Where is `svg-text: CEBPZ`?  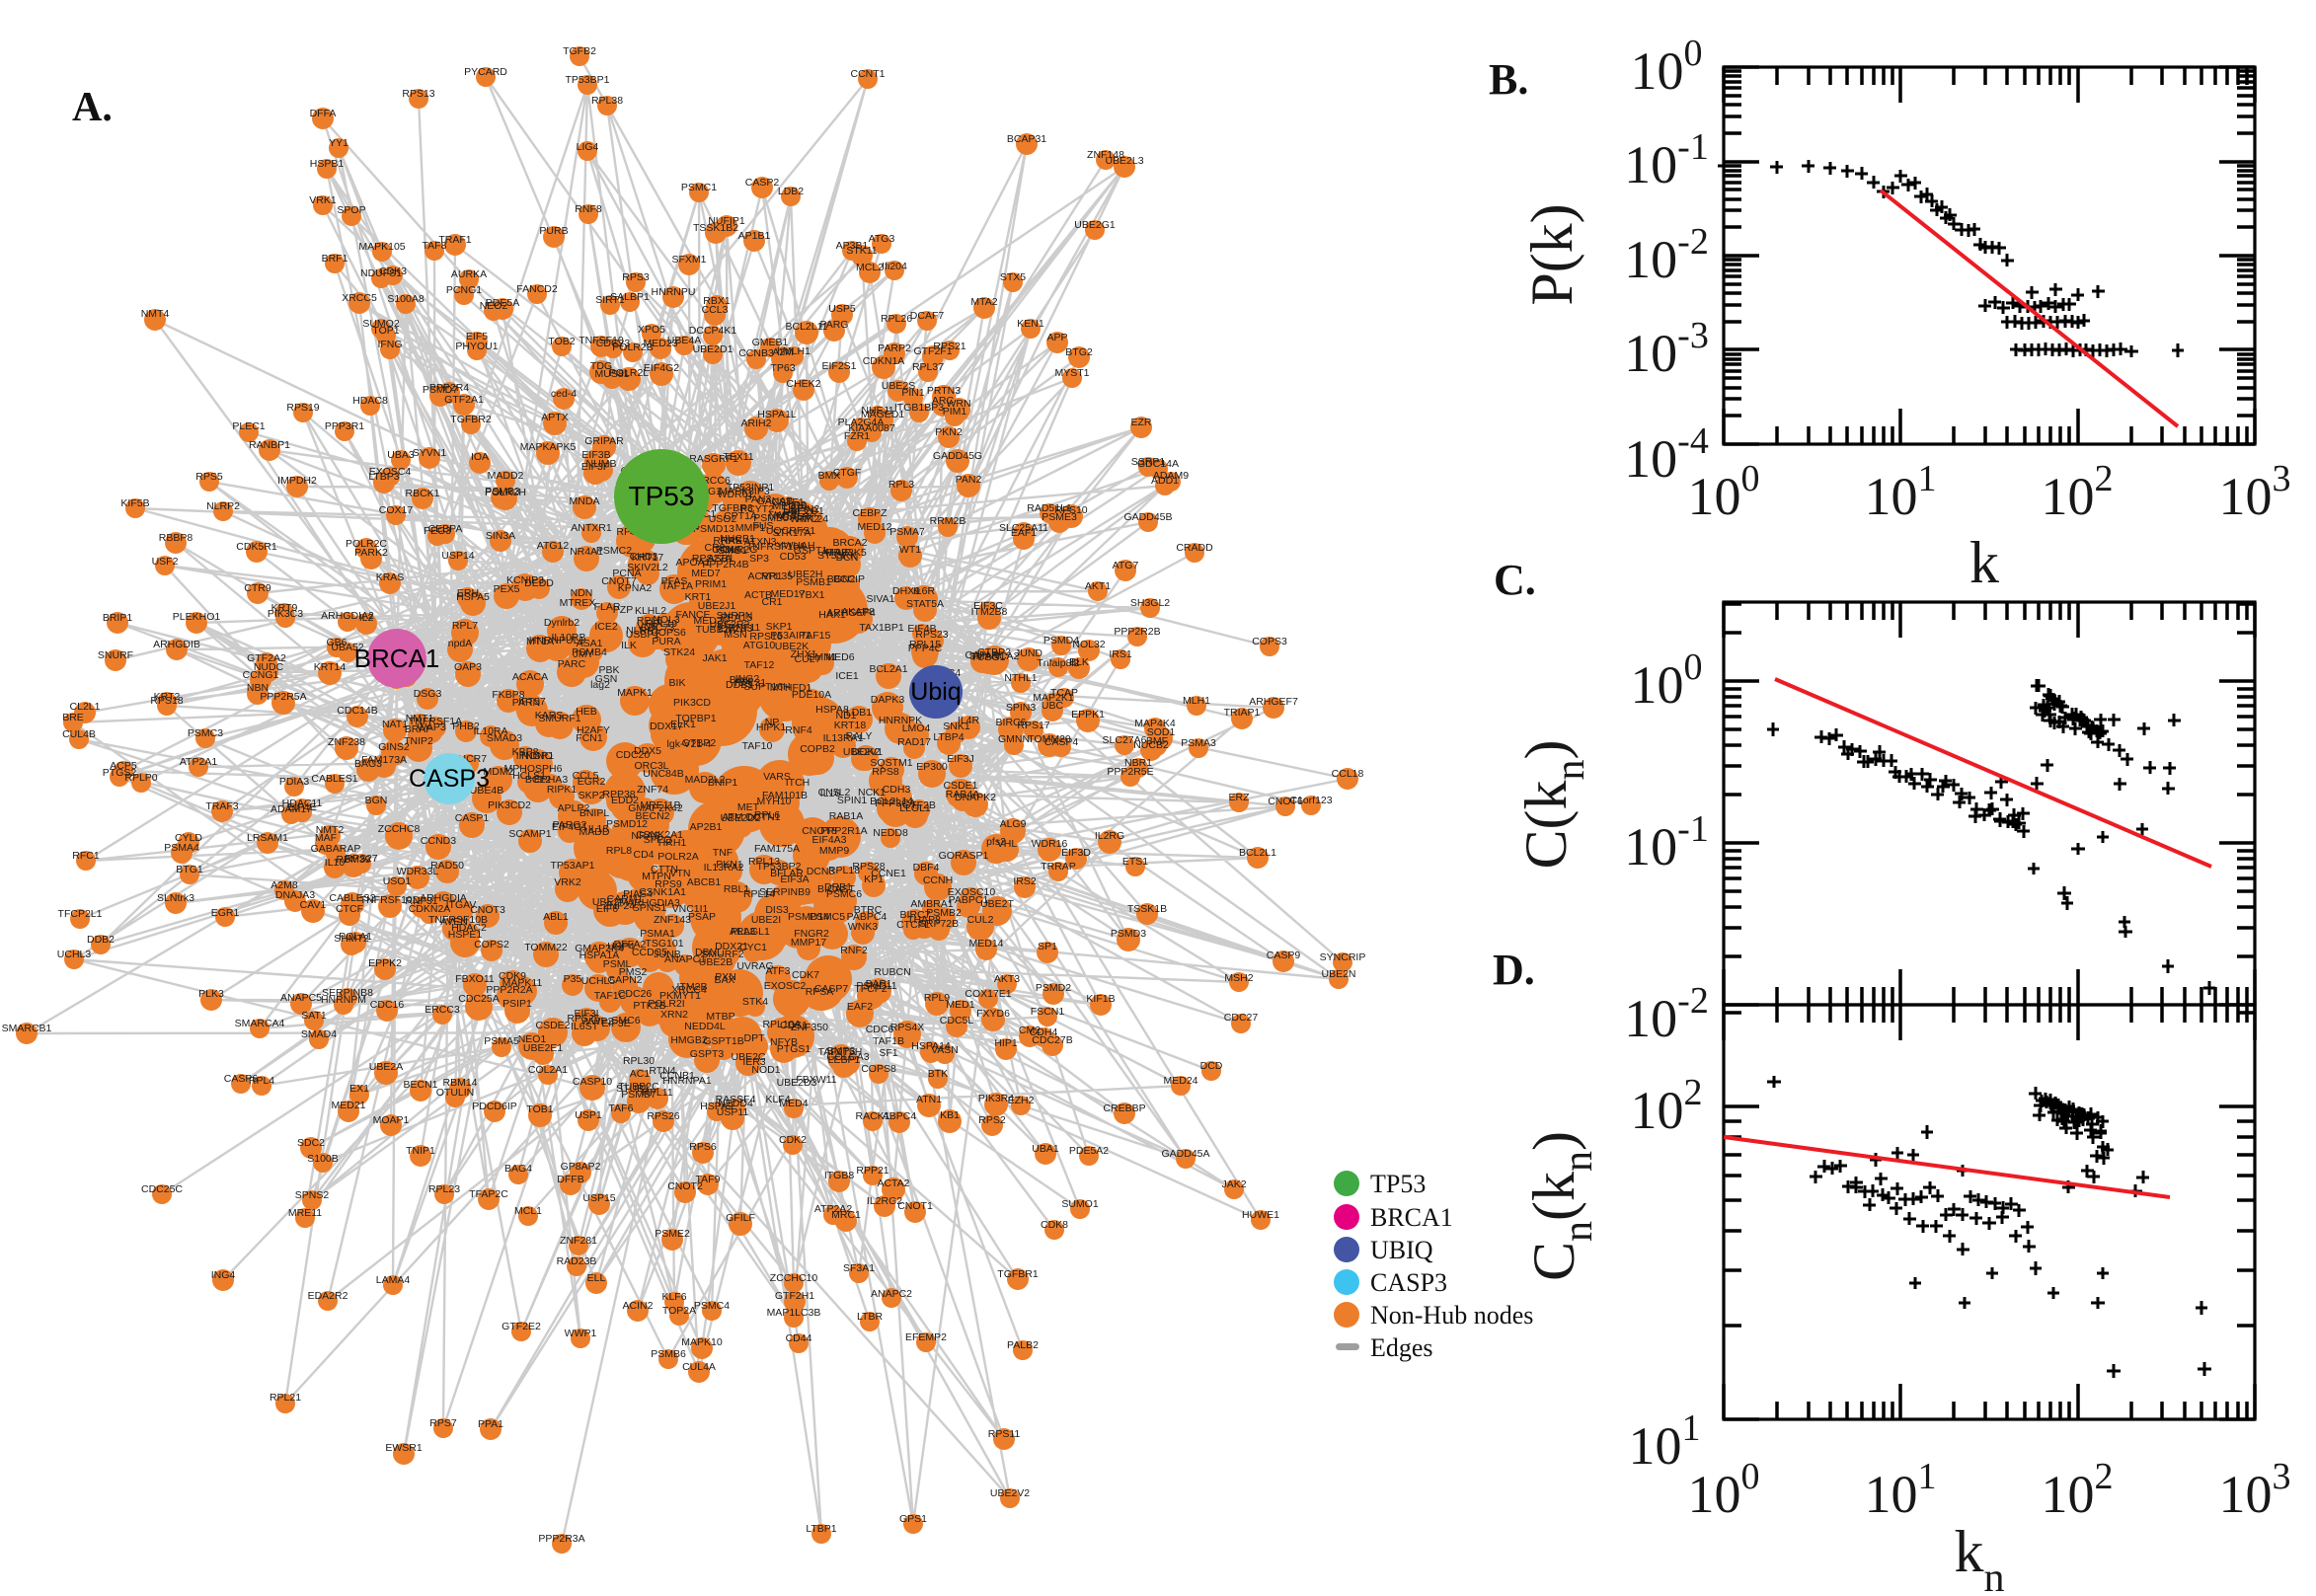
svg-text: CEBPZ is located at coordinates (870, 513).